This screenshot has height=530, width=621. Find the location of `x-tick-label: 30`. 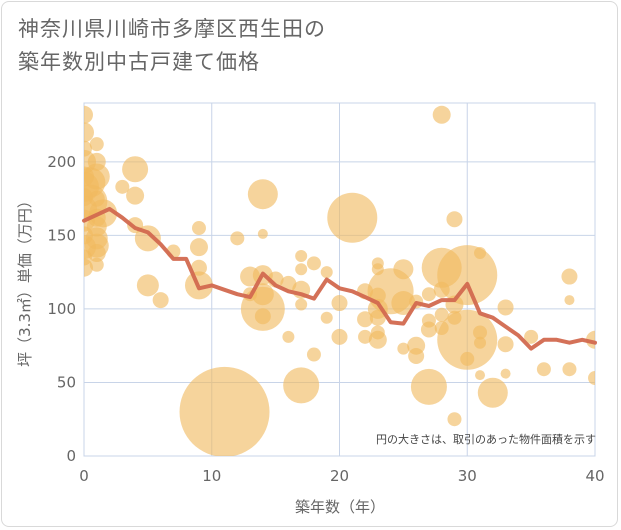

x-tick-label: 30 is located at coordinates (467, 476).